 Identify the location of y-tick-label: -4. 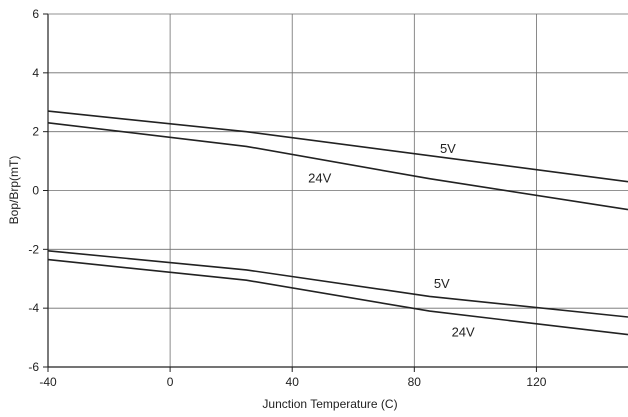
(33, 308).